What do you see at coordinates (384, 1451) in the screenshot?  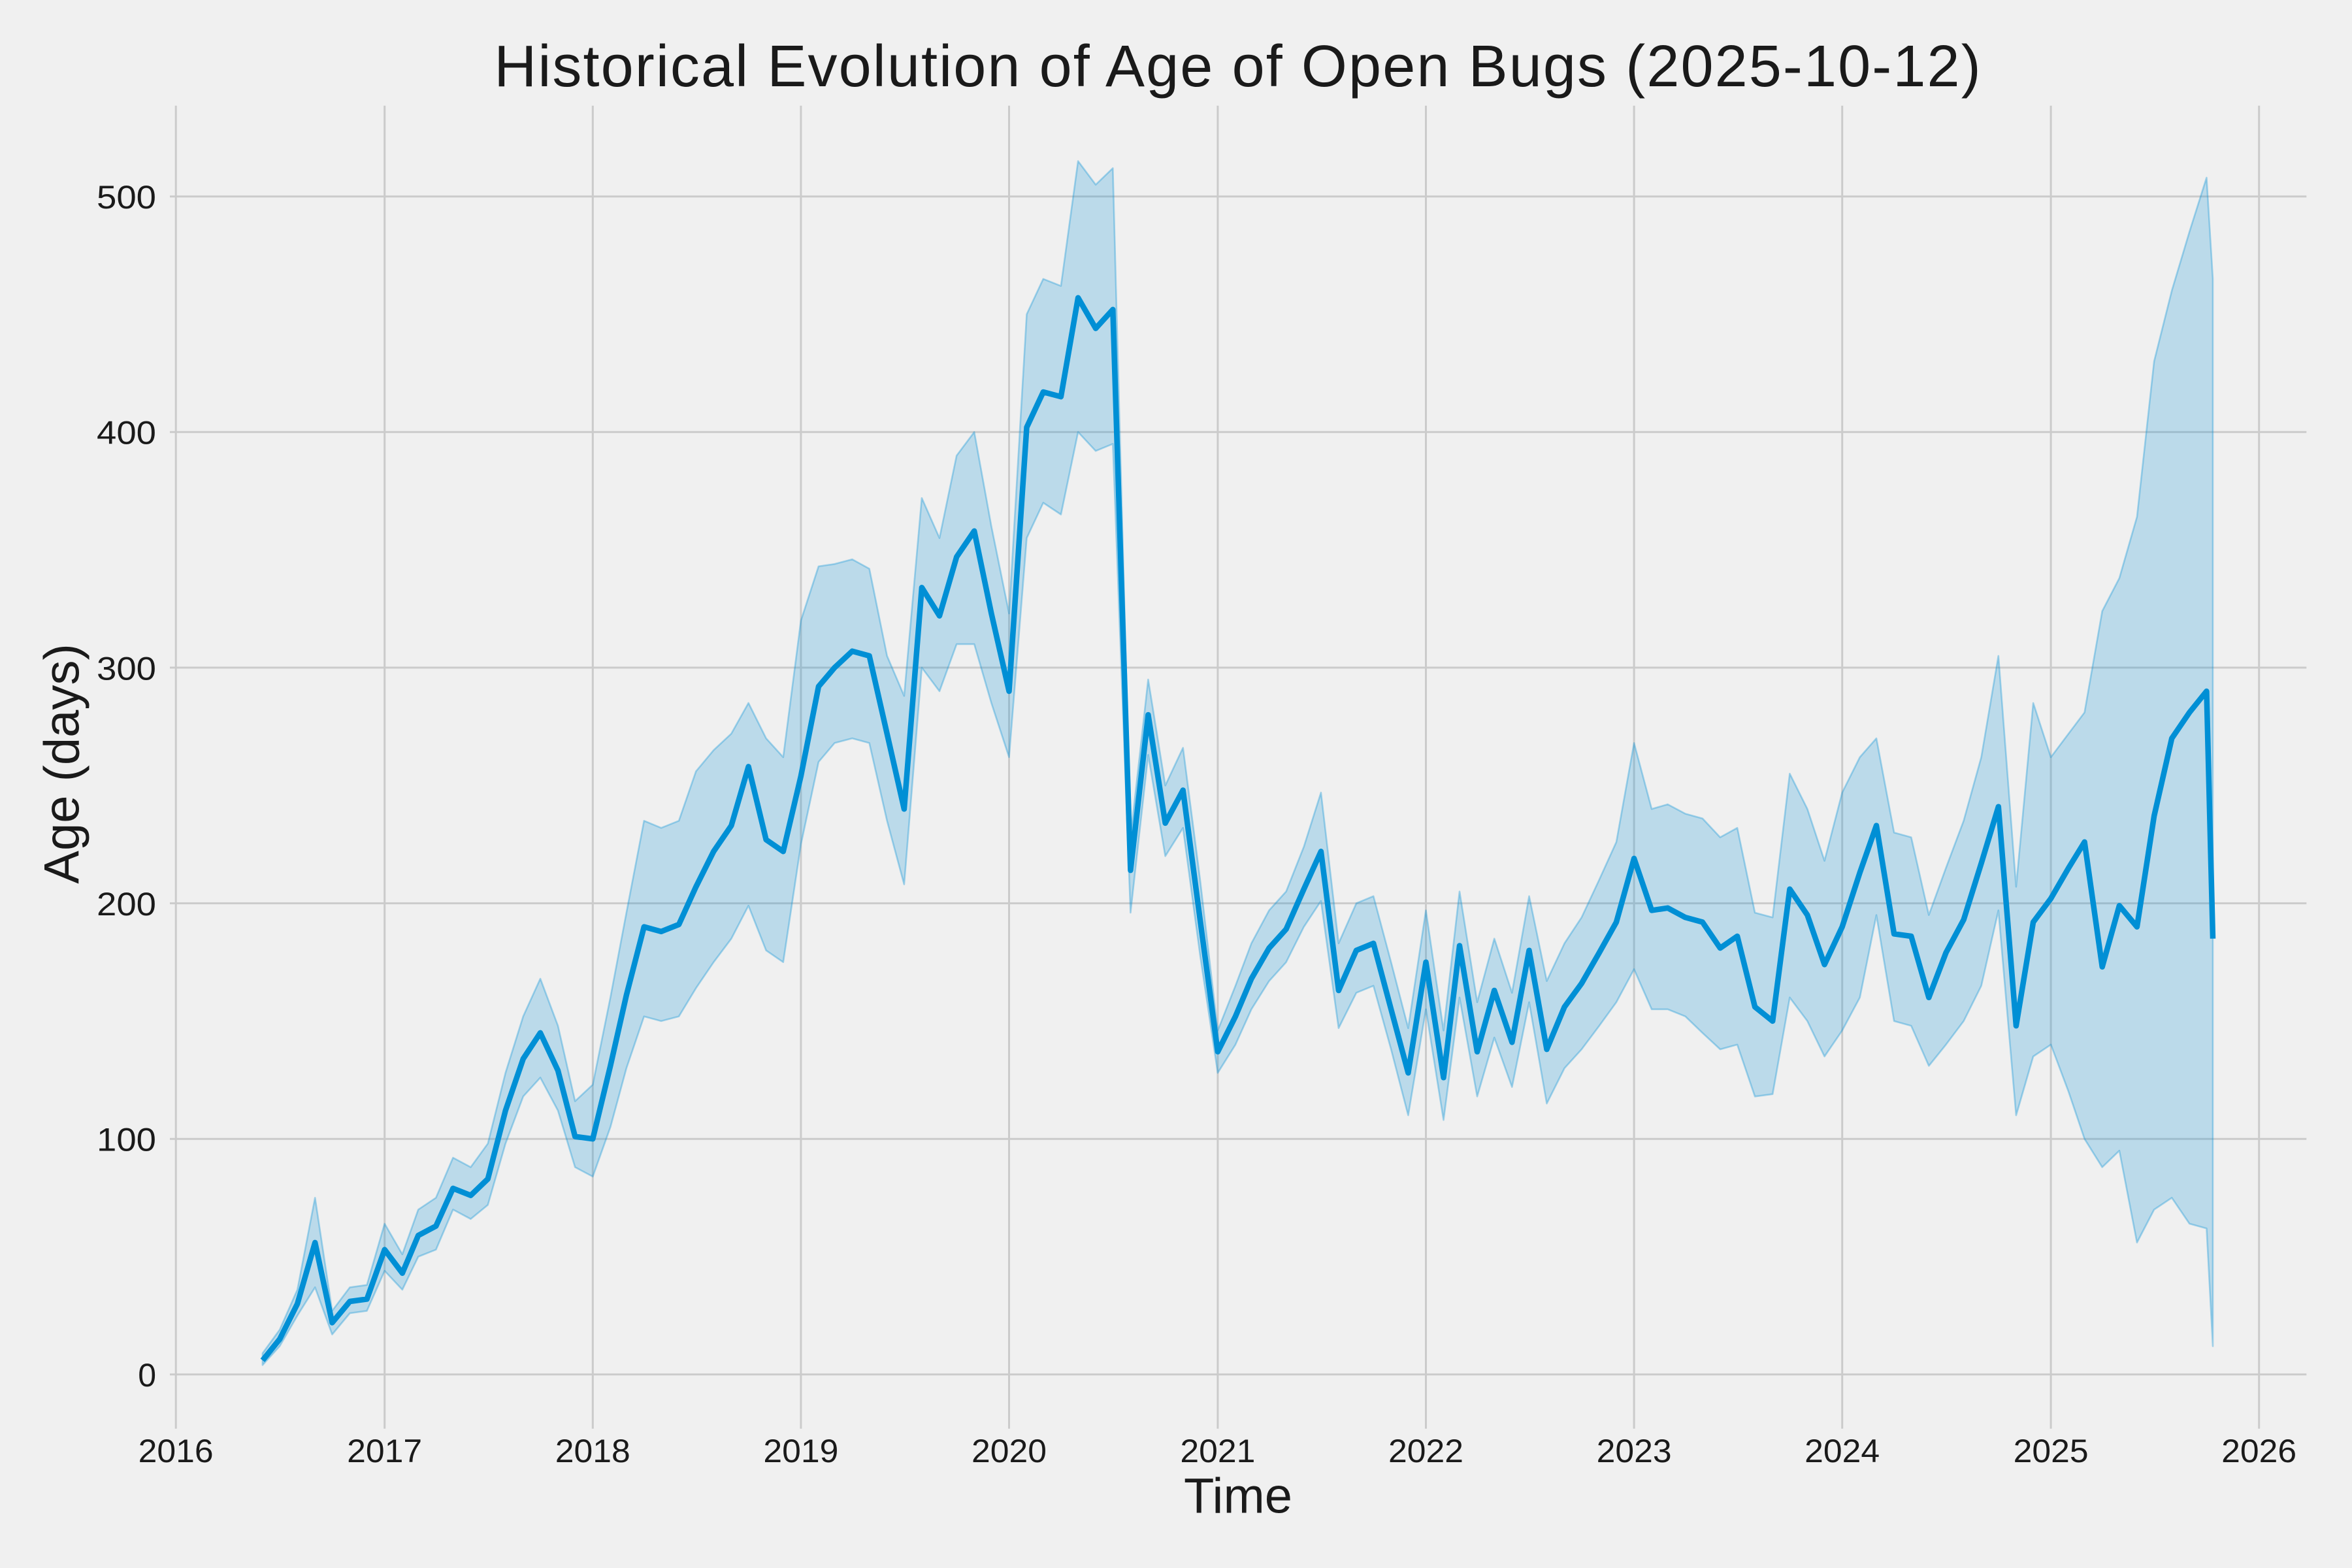 I see `svg-text: 2017` at bounding box center [384, 1451].